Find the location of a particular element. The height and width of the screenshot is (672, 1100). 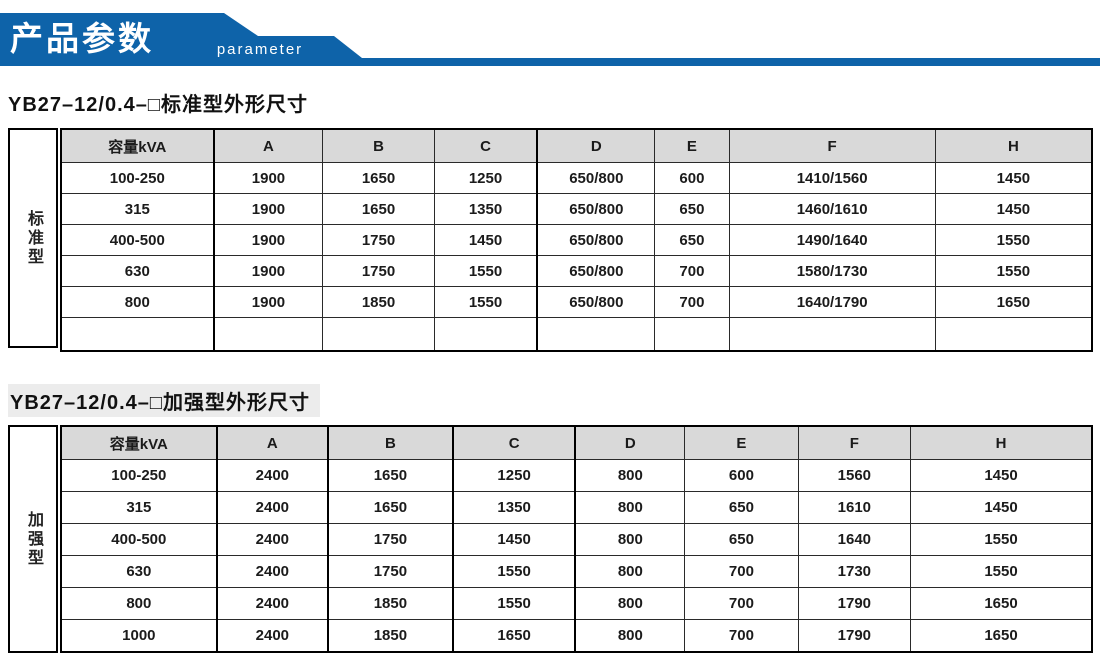

table-row: 315 1900 1650 1350 650/800 650 1460/1610 1450 is located at coordinates (576, 209).